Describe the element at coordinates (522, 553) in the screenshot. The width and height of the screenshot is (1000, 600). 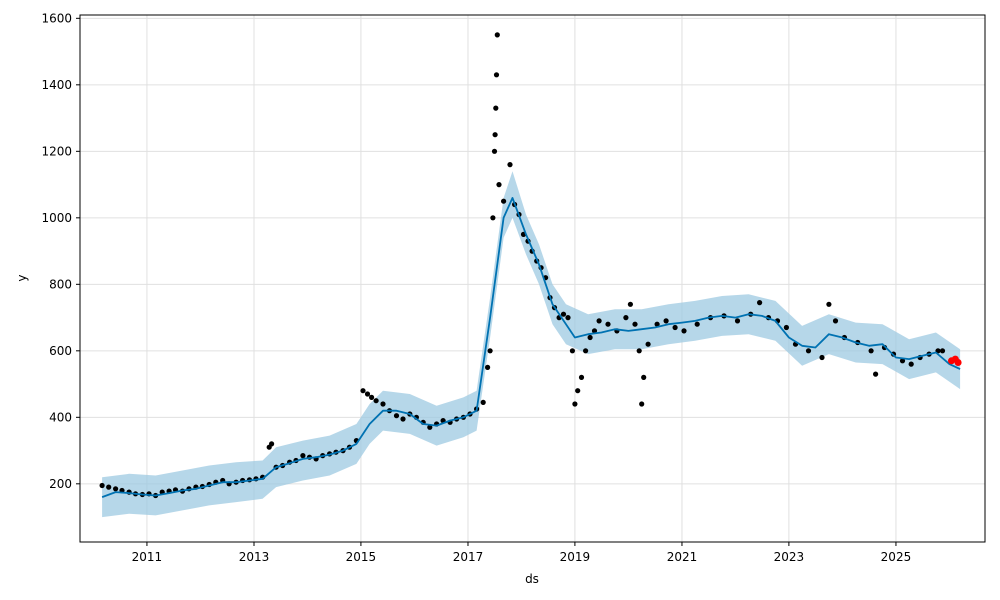
I see `x-axis-ticks: 2011 2013 2015 2017 2019 2021 2023 2025` at that location.